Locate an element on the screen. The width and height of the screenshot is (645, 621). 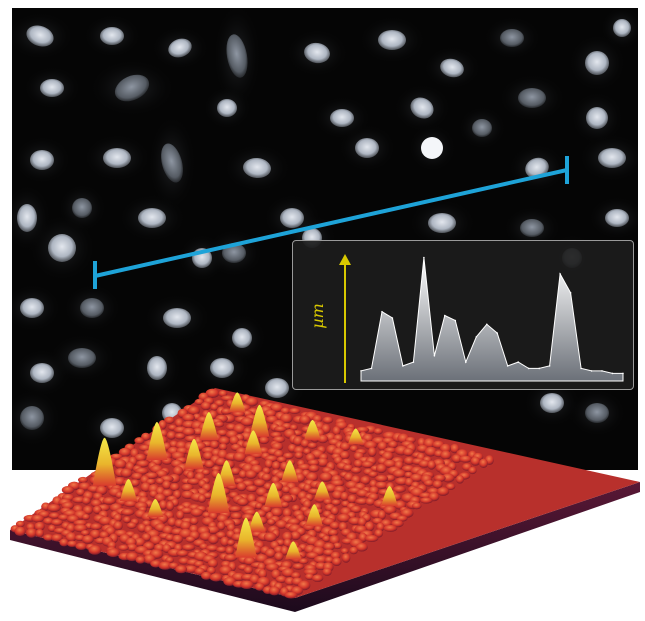
profile-chart is located at coordinates (481, 318).